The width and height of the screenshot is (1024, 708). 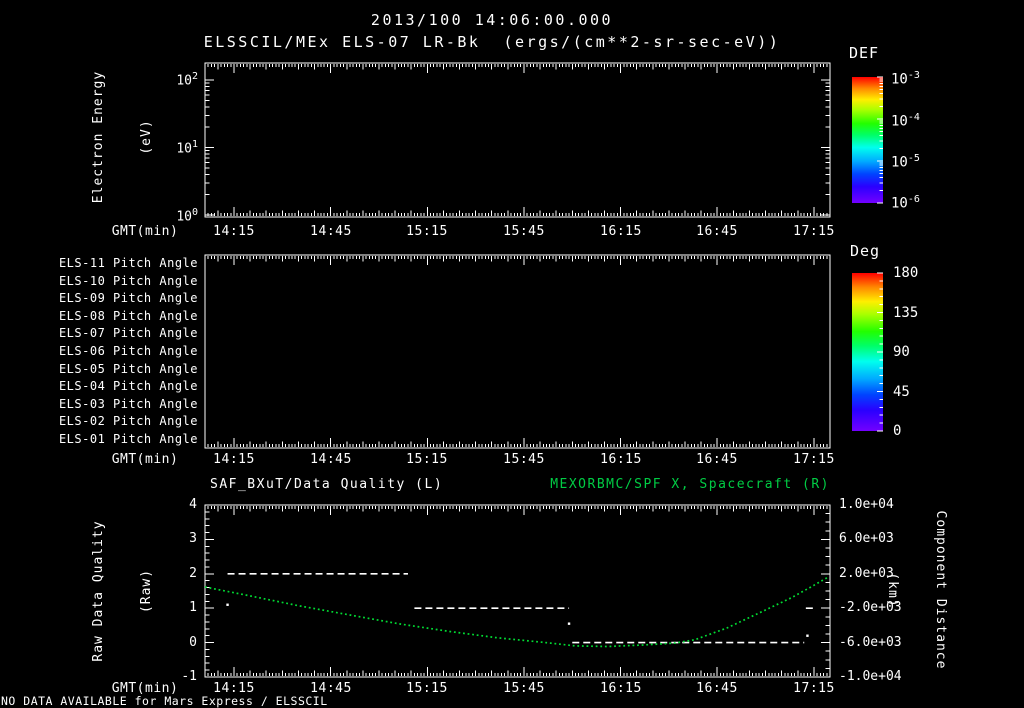 I want to click on pitch-row-label: ELS-11 Pitch Angle, so click(x=128, y=263).